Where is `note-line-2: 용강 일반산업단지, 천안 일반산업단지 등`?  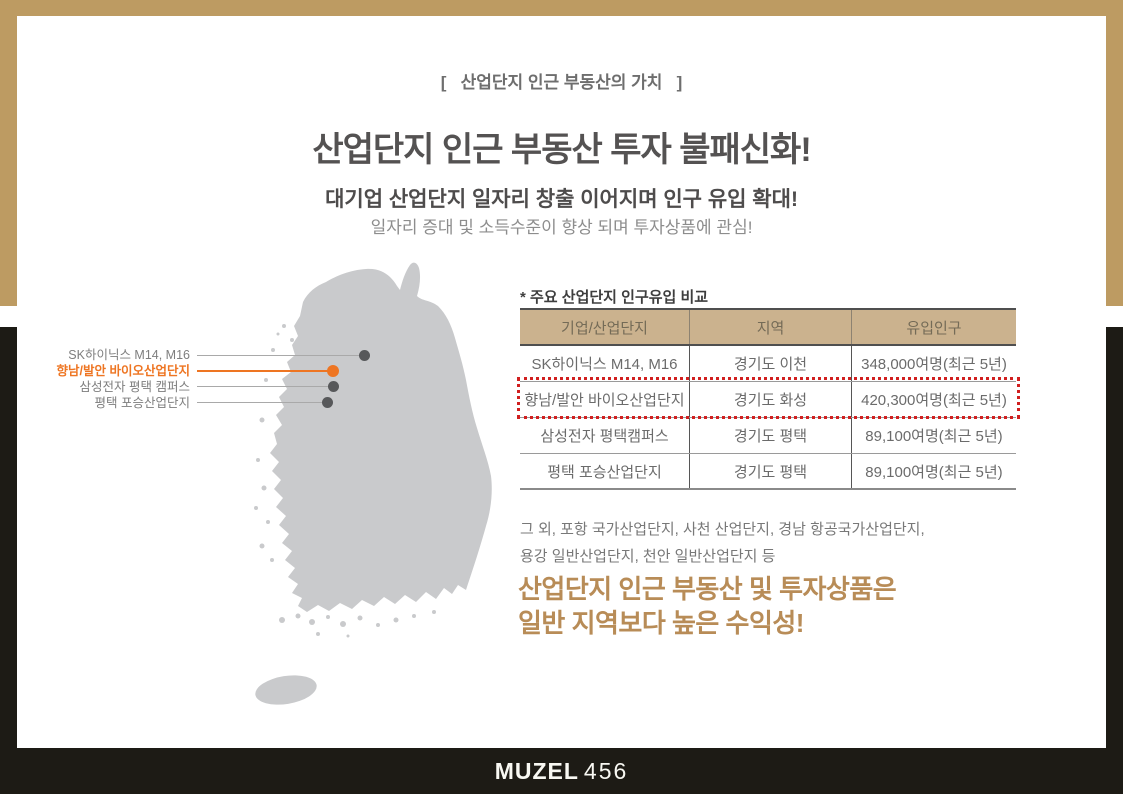
note-line-2: 용강 일반산업단지, 천안 일반산업단지 등 is located at coordinates (648, 556).